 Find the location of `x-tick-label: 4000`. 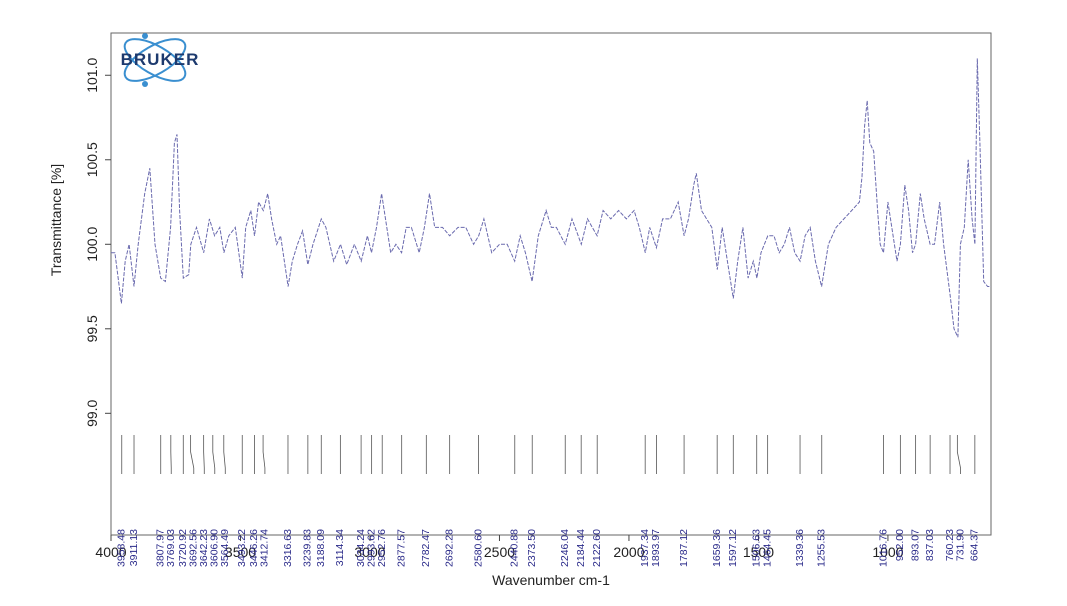

x-tick-label: 4000 is located at coordinates (110, 552).